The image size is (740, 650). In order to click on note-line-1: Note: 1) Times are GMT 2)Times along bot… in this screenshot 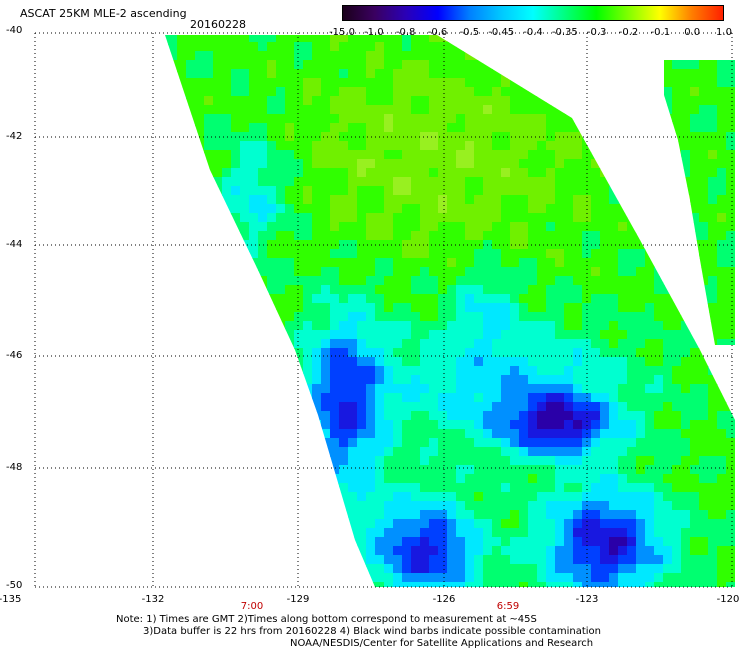, I will do `click(326, 619)`.